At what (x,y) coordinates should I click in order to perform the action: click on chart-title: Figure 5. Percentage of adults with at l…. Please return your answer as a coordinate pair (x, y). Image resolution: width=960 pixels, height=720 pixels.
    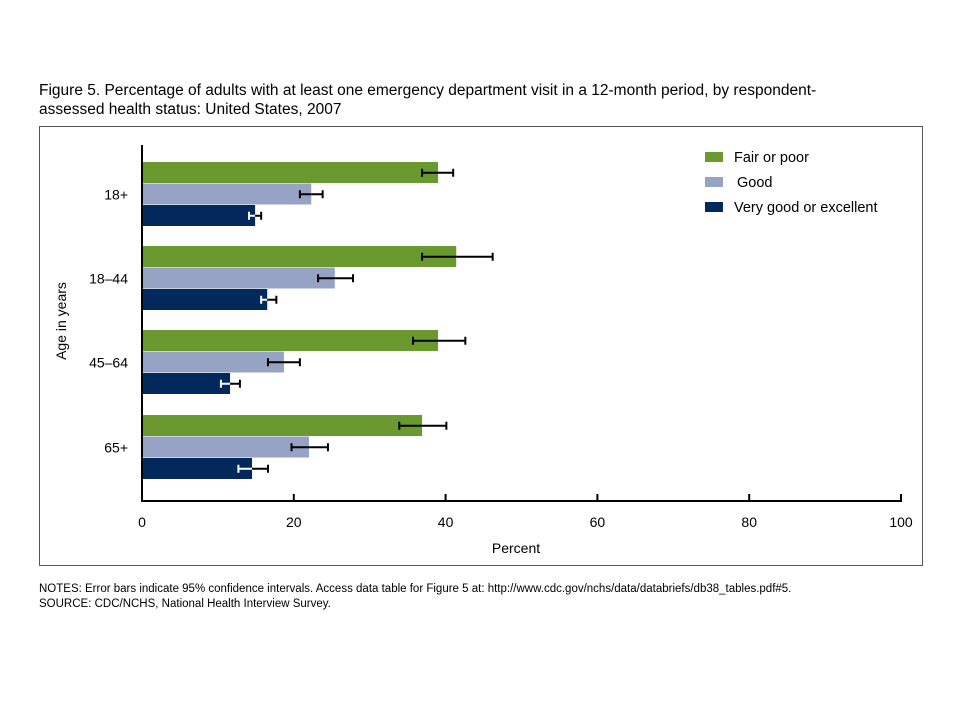
    Looking at the image, I should click on (479, 100).